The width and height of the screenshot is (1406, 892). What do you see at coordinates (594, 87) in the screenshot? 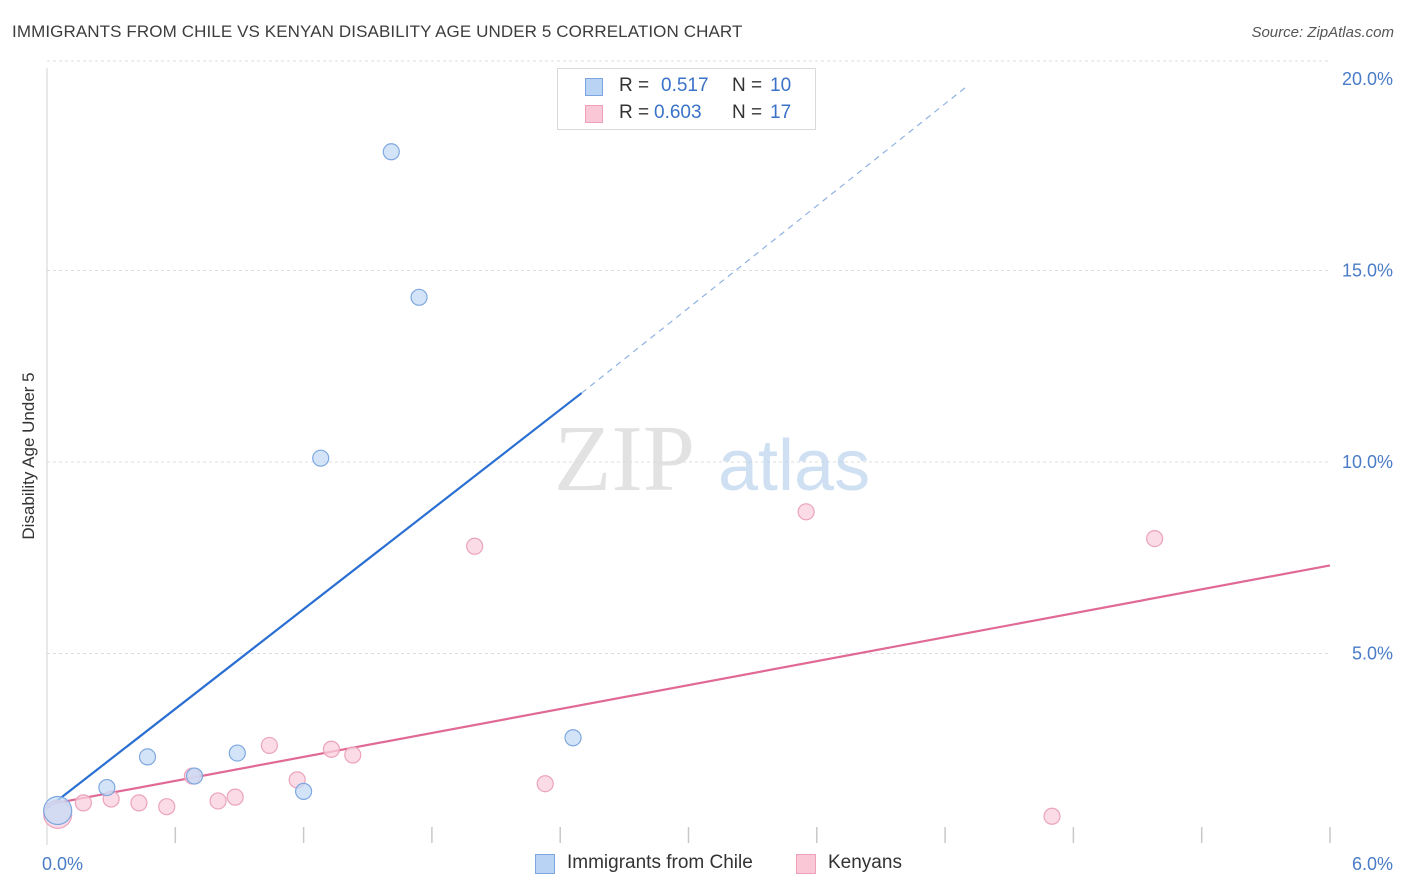
I see `legend-swatch-chile` at bounding box center [594, 87].